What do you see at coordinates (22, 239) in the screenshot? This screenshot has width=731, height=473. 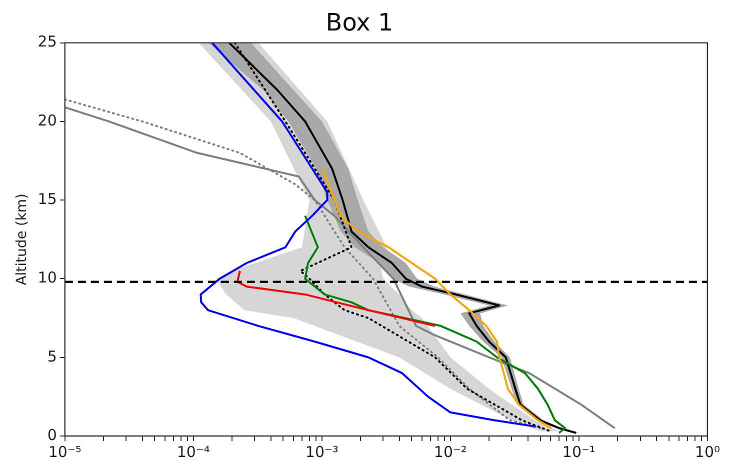 I see `y-axis-title: Altitude (km)` at bounding box center [22, 239].